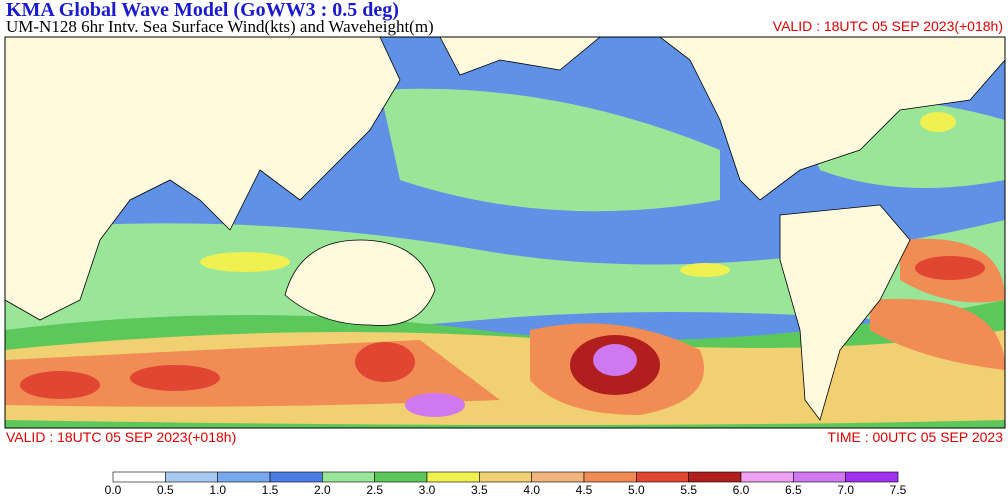 The width and height of the screenshot is (1008, 496). What do you see at coordinates (121, 437) in the screenshot?
I see `valid-bottom: VALID : 18UTC 05 SEP 2023(+018h)` at bounding box center [121, 437].